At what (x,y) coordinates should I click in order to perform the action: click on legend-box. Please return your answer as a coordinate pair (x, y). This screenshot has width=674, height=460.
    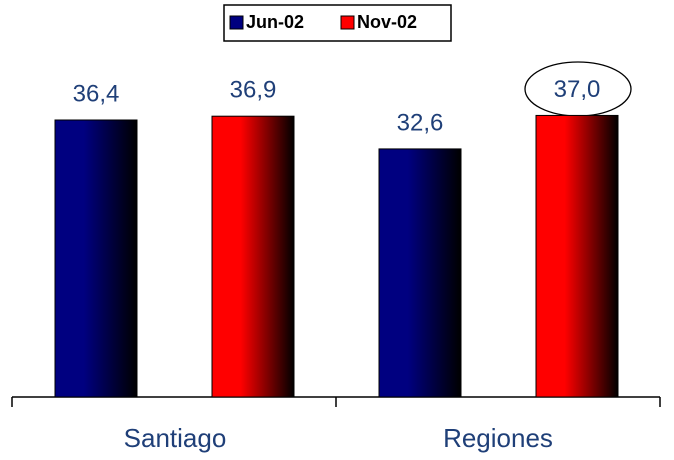
    Looking at the image, I should click on (337, 23).